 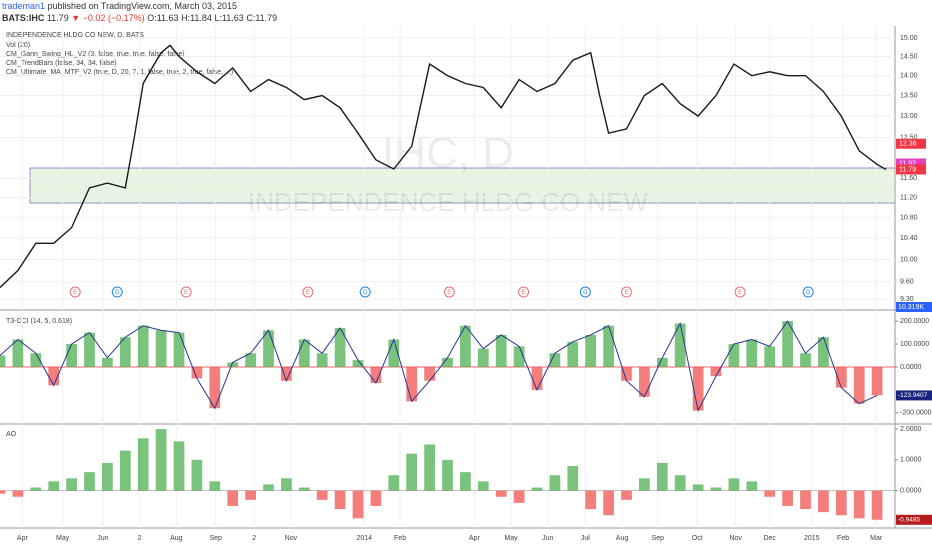 What do you see at coordinates (913, 395) in the screenshot?
I see `last-label: -123.9407` at bounding box center [913, 395].